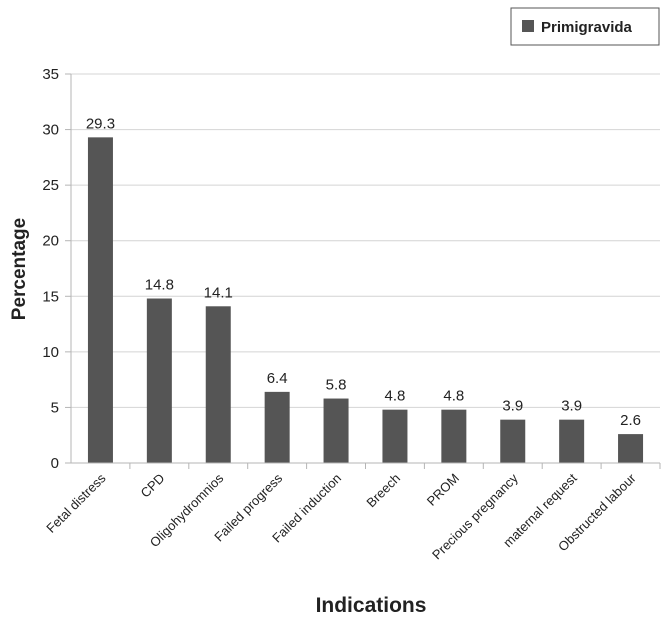 The width and height of the screenshot is (662, 622). Describe the element at coordinates (371, 605) in the screenshot. I see `x-axis-title: Indications` at that location.